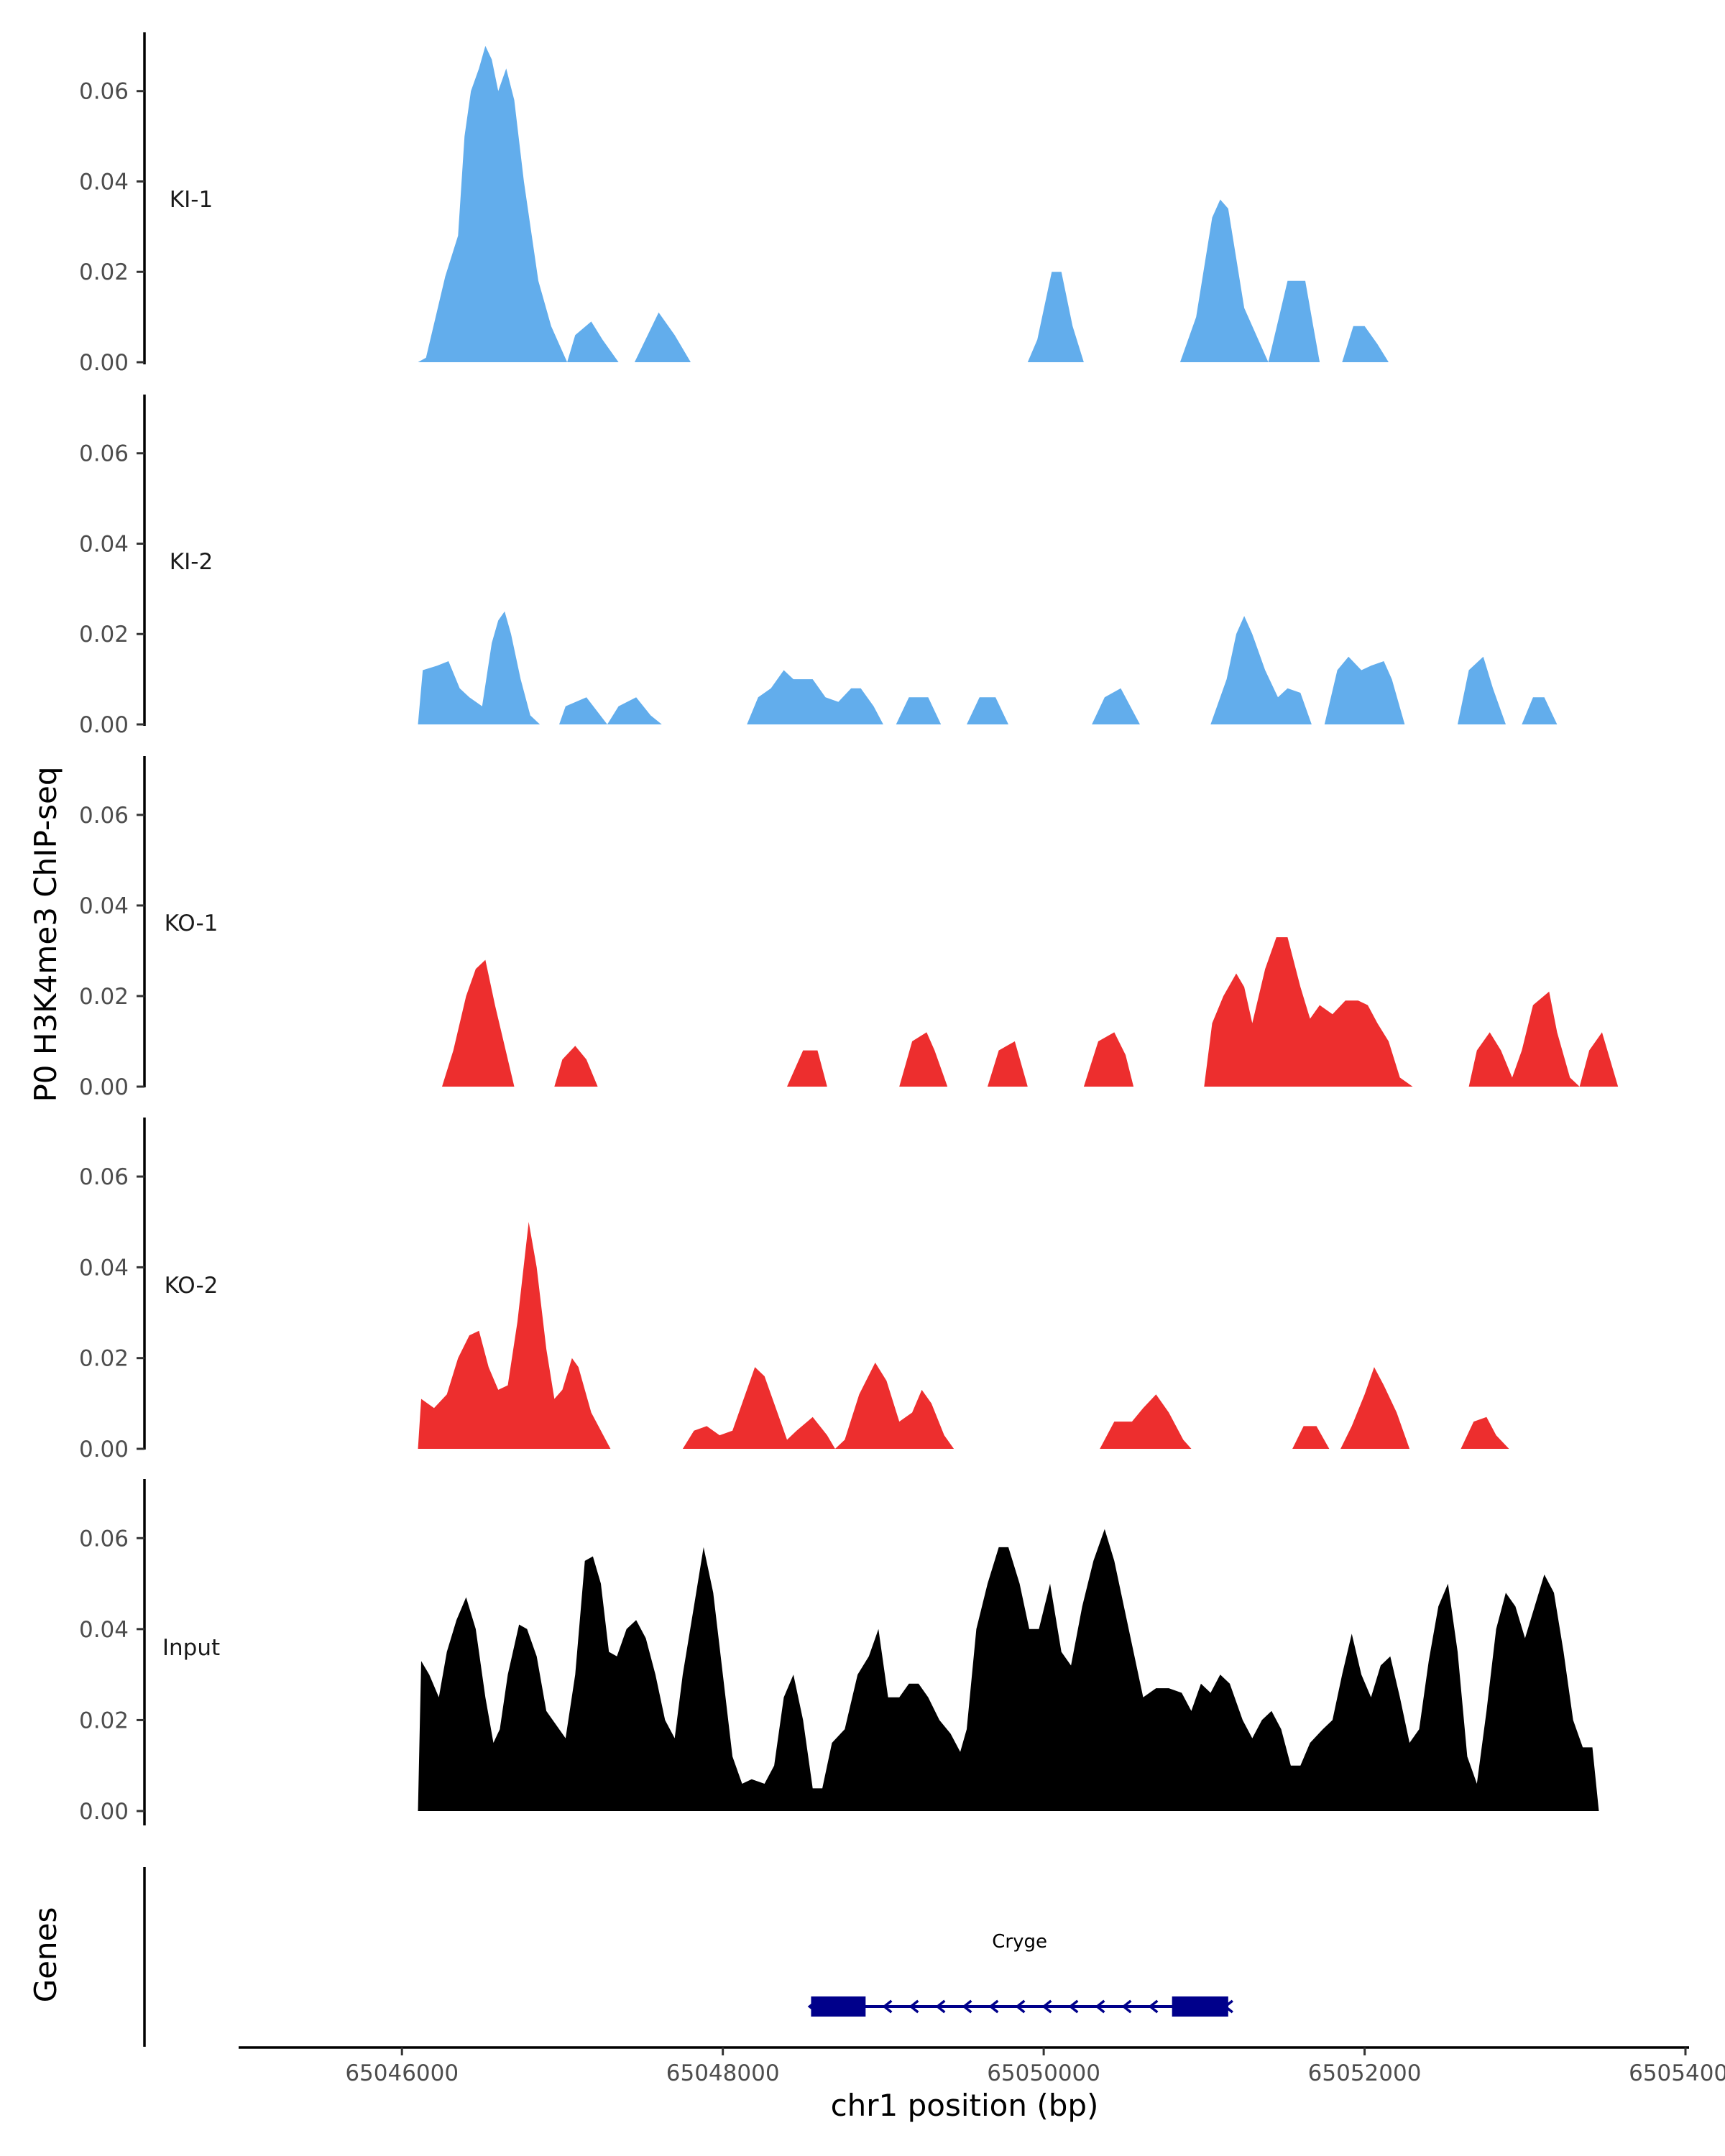 Image resolution: width=1725 pixels, height=2156 pixels. What do you see at coordinates (191, 562) in the screenshot?
I see `track-label: KI-2` at bounding box center [191, 562].